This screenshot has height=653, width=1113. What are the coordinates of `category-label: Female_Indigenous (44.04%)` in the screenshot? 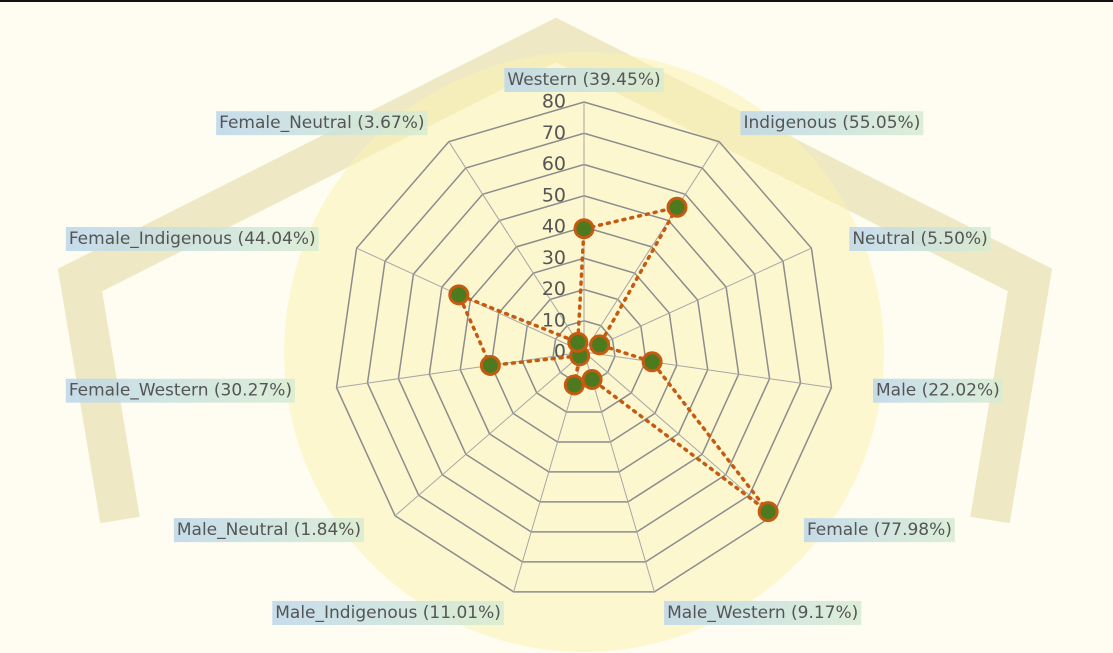 It's located at (192, 239).